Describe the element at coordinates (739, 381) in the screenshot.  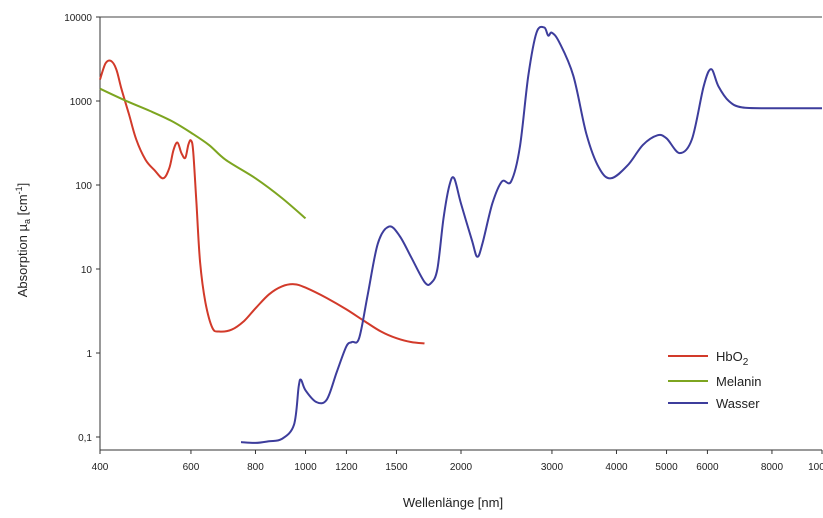
I see `legend-label-melanin: Melanin` at that location.